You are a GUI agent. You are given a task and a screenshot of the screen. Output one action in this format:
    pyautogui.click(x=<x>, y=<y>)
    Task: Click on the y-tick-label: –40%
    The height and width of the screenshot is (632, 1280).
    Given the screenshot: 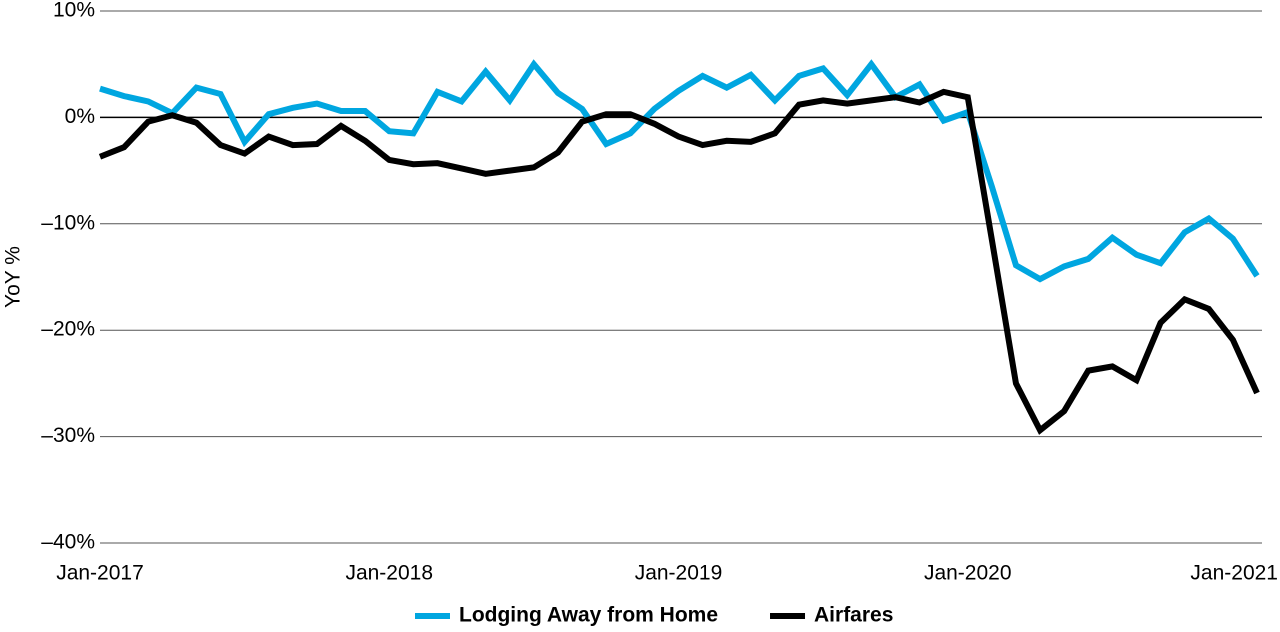 What is the action you would take?
    pyautogui.click(x=68, y=542)
    